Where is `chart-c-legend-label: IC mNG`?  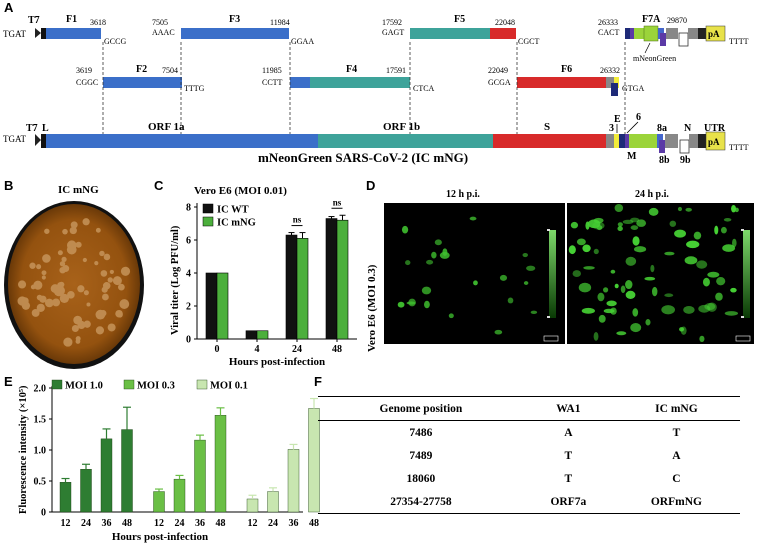
chart-c-legend-label: IC mNG is located at coordinates (236, 223).